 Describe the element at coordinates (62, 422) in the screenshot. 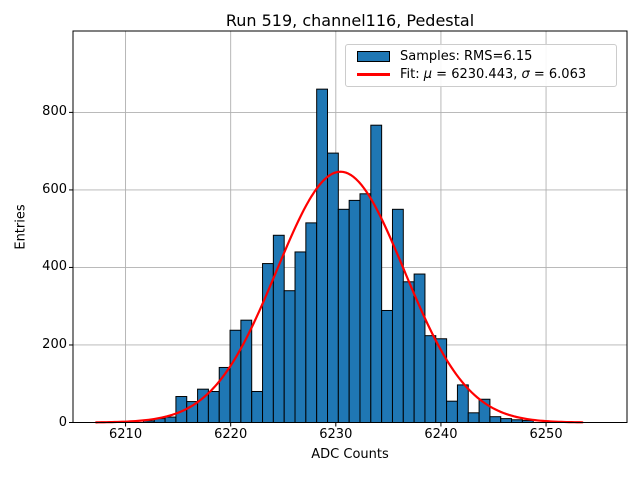

I see `y-tick-label: 0` at that location.